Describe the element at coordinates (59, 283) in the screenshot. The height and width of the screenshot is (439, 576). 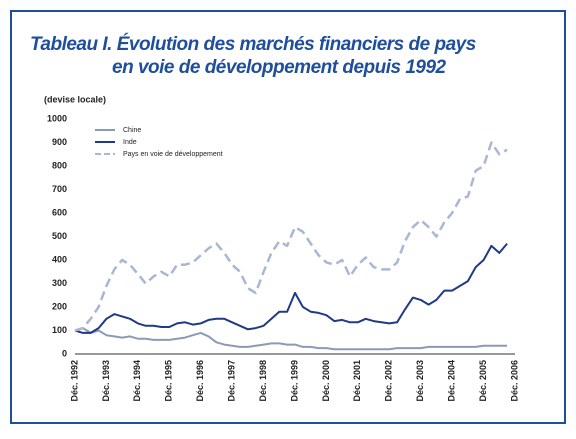
I see `y-tick-label: 300` at that location.